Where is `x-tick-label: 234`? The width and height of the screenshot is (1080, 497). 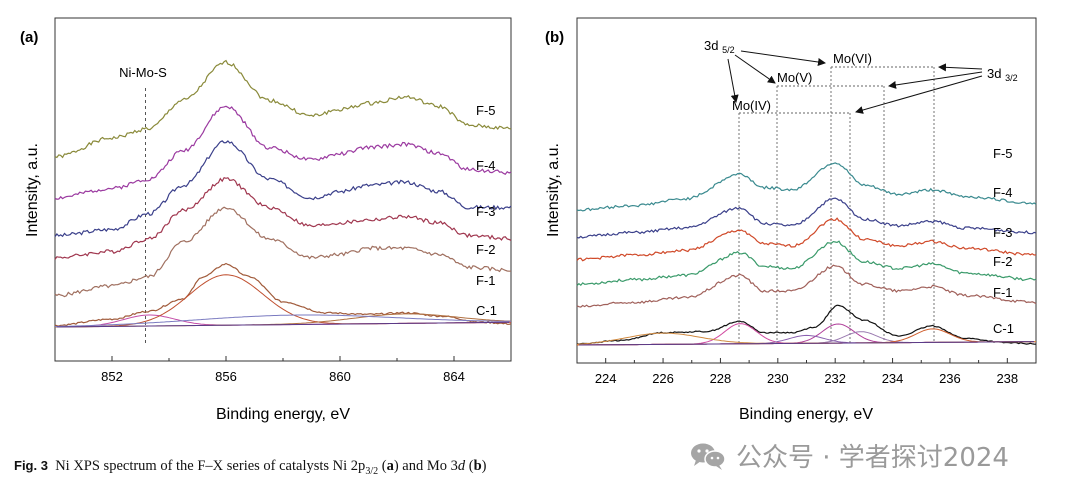
x-tick-label: 234 is located at coordinates (893, 378).